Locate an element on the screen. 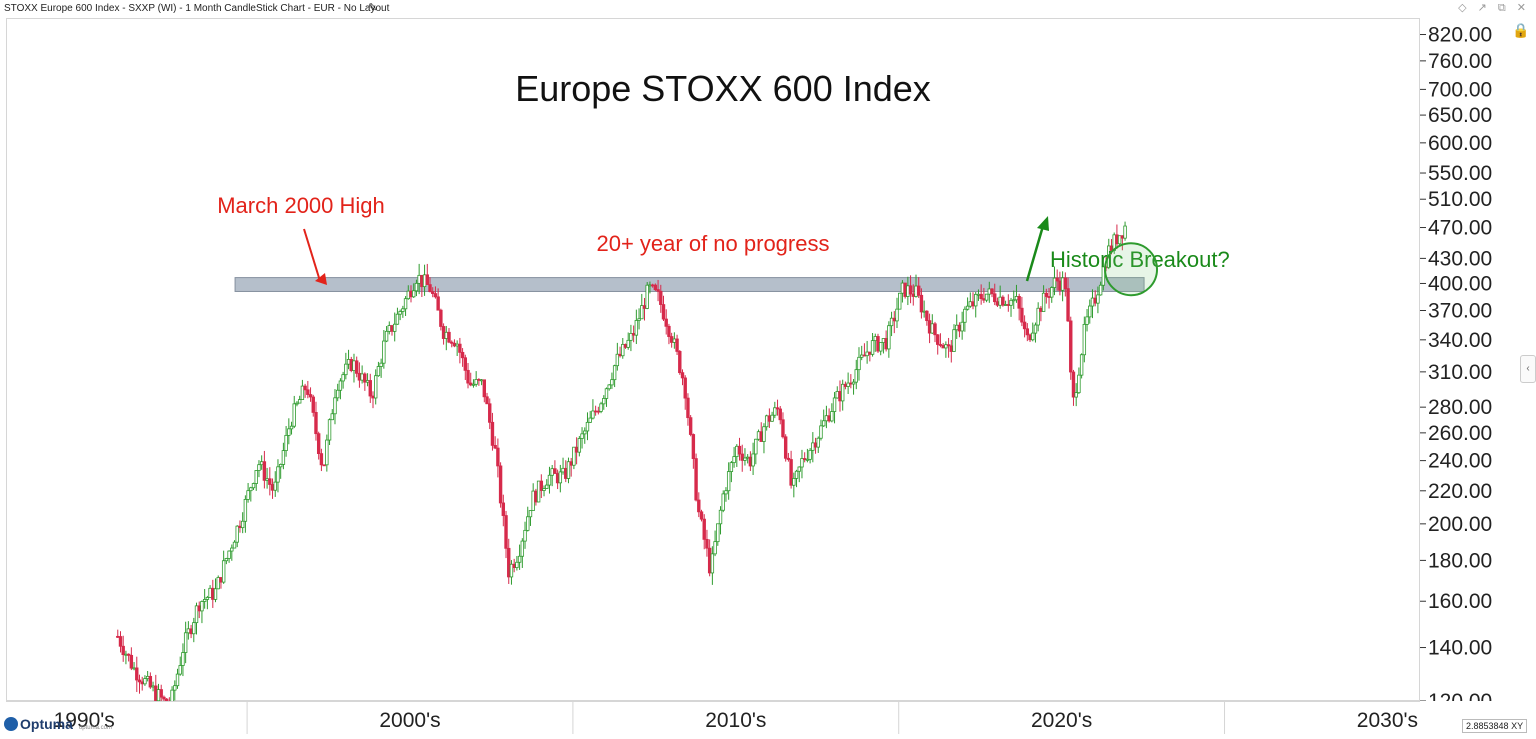 The image size is (1536, 739). y-tick-label: 470.00 is located at coordinates (1460, 228).